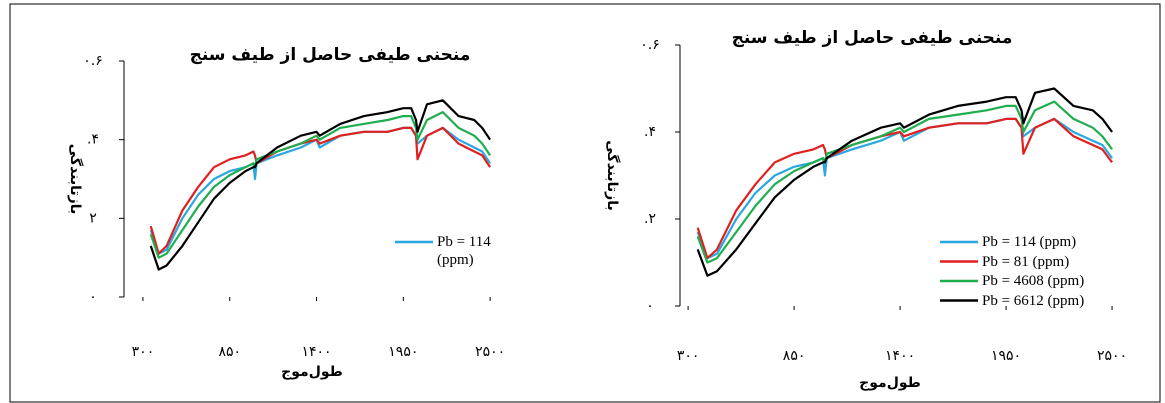 Image resolution: width=1165 pixels, height=403 pixels. Describe the element at coordinates (1033, 281) in the screenshot. I see `legend-label: Pb = 4608 (ppm)` at that location.